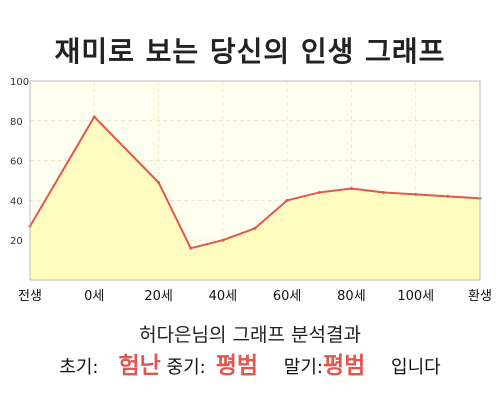  Describe the element at coordinates (250, 335) in the screenshot. I see `analysis-summary: 허다은님의 그래프 분석결과` at that location.